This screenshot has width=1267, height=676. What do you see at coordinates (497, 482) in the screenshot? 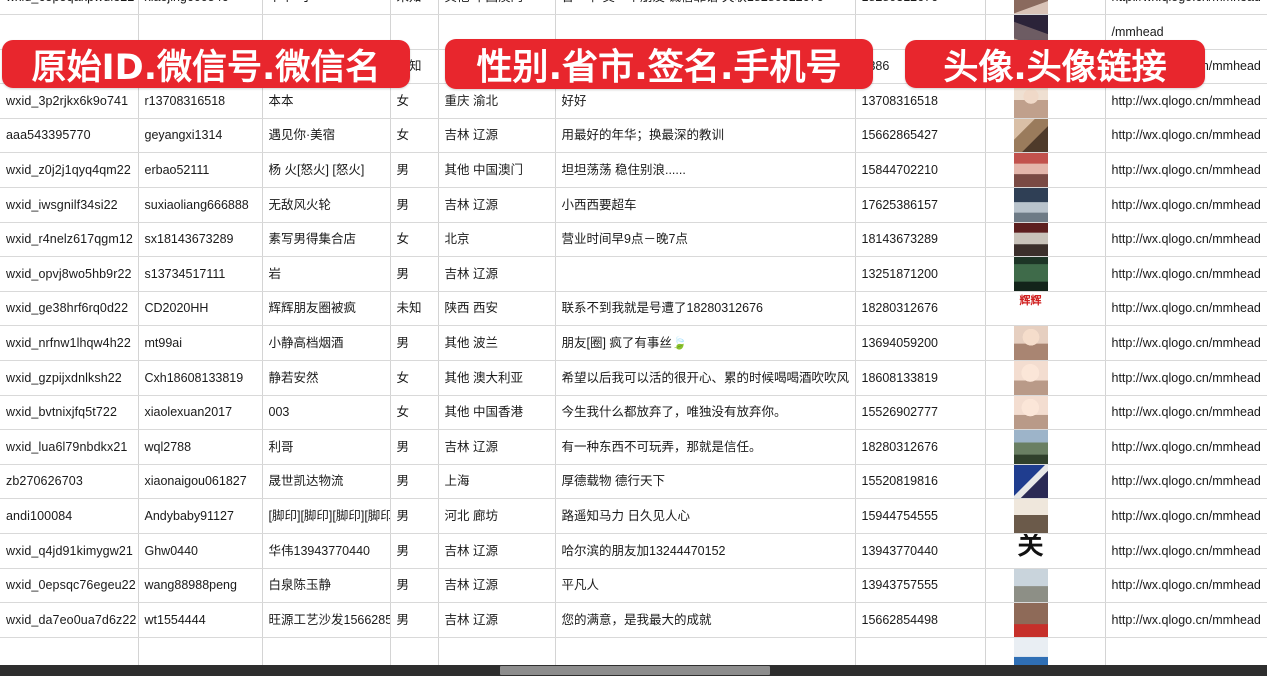
I see `cell-province-city: 上海` at bounding box center [497, 482].